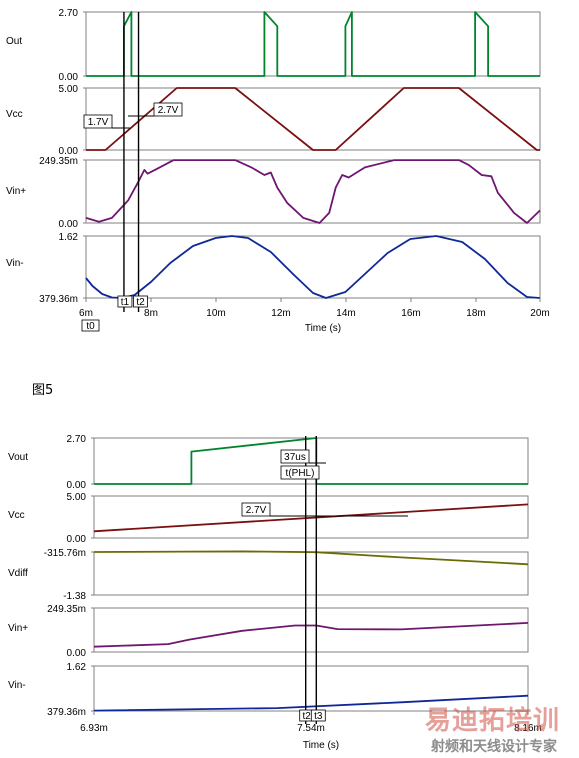 The height and width of the screenshot is (758, 579). I want to click on cursor-label-t1: t1, so click(125, 302).